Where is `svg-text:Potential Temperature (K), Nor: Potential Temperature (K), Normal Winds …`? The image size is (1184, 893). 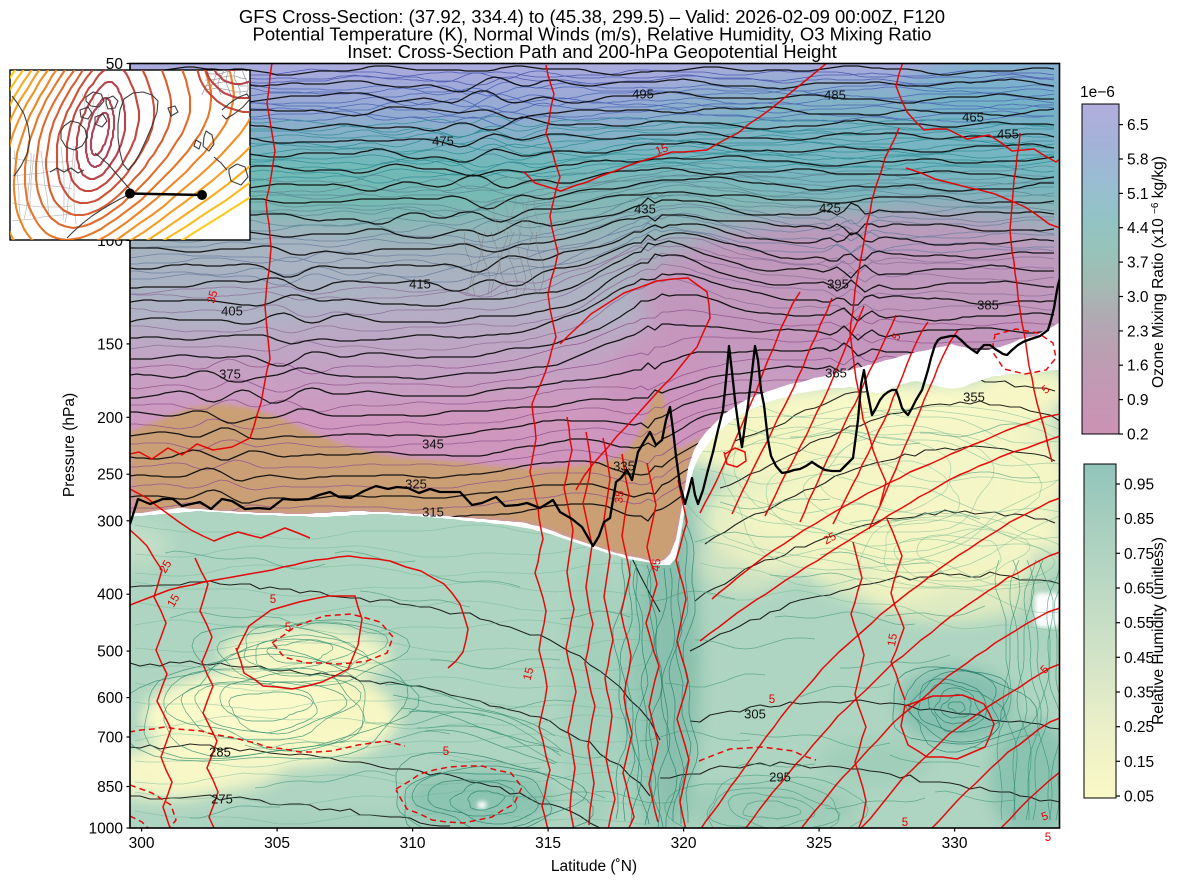
svg-text:Potential Temperature (K), Nor: Potential Temperature (K), Normal Winds … is located at coordinates (592, 34).